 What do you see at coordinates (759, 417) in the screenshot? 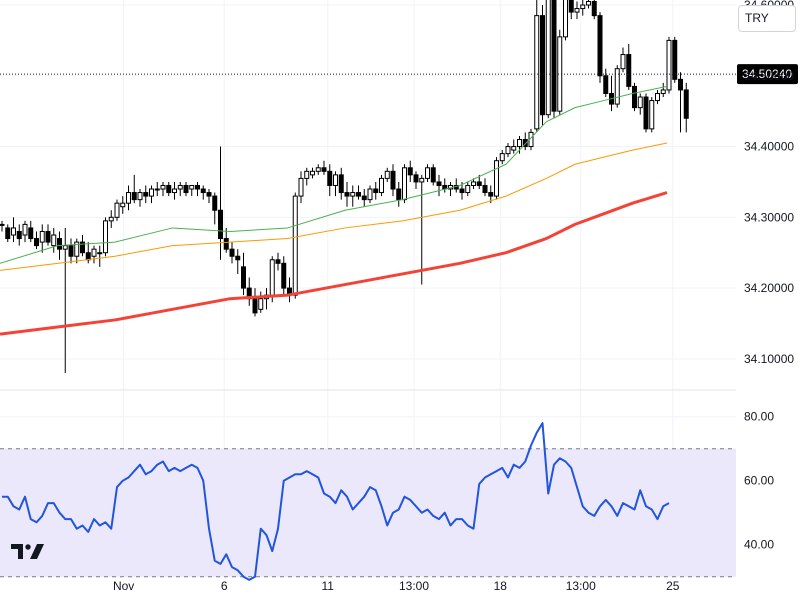
I see `rsi-tick-label: 80.00` at bounding box center [759, 417].